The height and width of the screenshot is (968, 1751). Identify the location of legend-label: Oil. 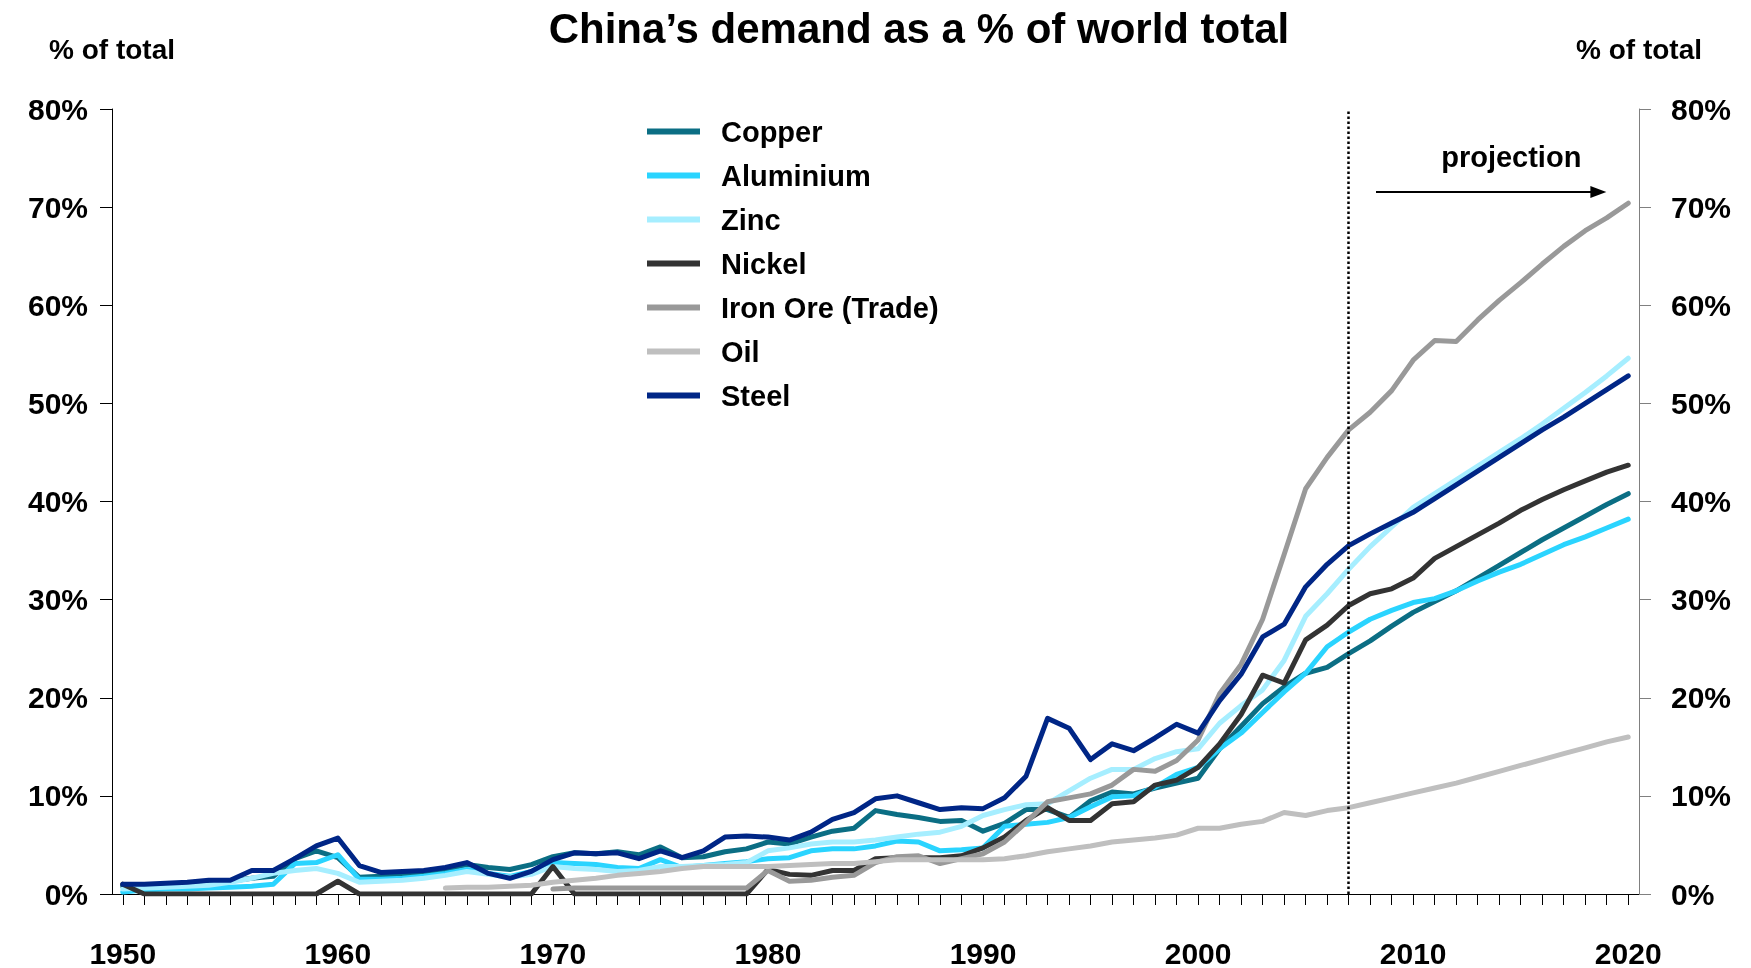
(740, 351).